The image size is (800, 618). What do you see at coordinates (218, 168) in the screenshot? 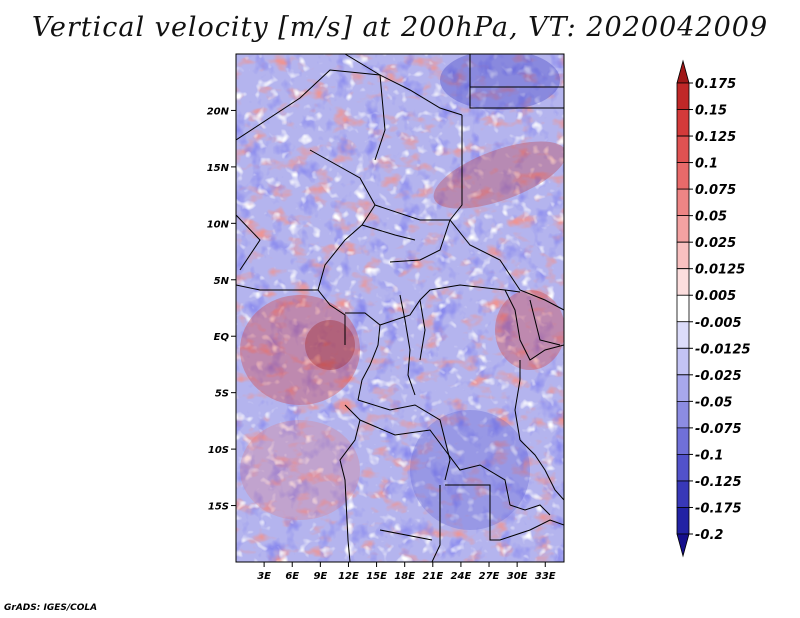
I see `lat-tick-label: 15N` at bounding box center [218, 168].